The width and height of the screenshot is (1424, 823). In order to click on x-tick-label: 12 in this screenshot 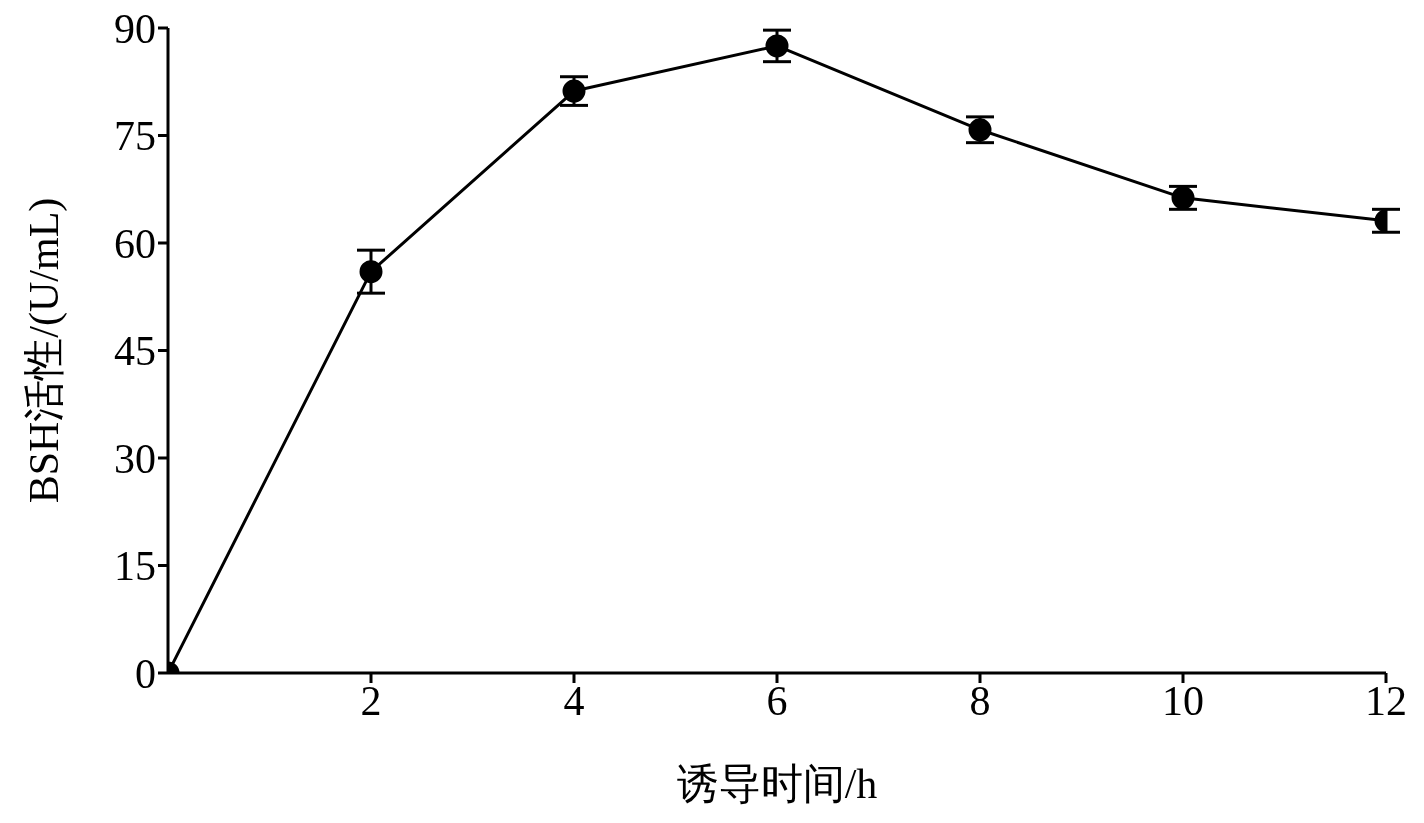, I will do `click(1386, 700)`.